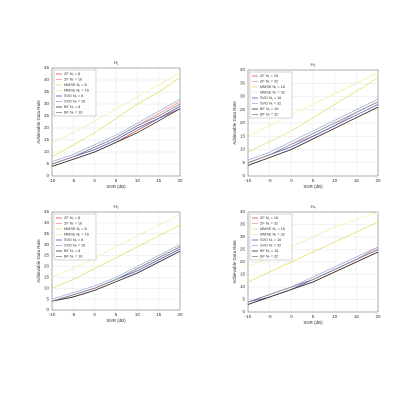 This screenshot has height=400, width=400. What do you see at coordinates (72, 251) in the screenshot?
I see `legend-label: BF Nₜ = 8` at bounding box center [72, 251].